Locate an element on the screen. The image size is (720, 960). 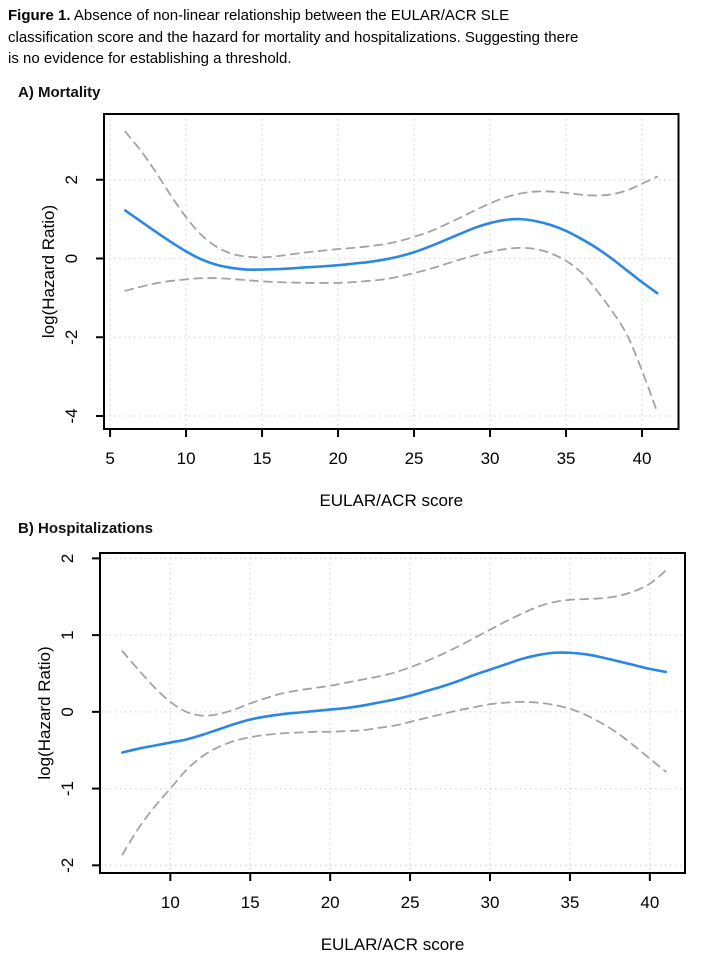
x-tick-label: 5 is located at coordinates (109, 458).